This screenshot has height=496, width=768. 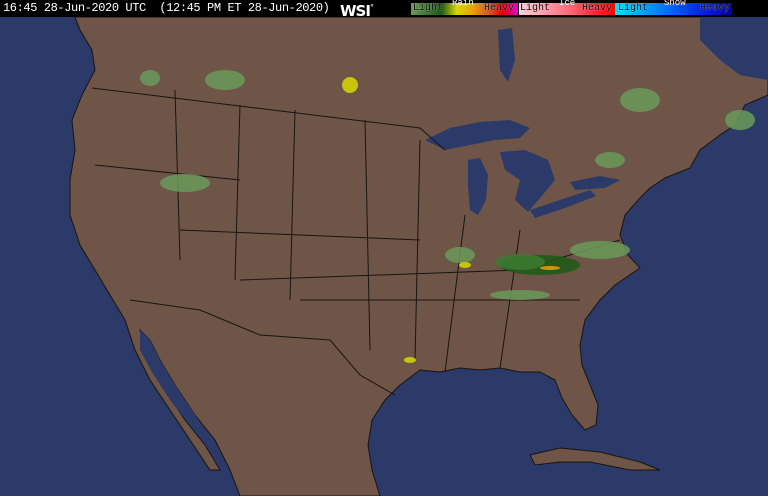 I want to click on gulf-of-st-lawrence, so click(x=734, y=48).